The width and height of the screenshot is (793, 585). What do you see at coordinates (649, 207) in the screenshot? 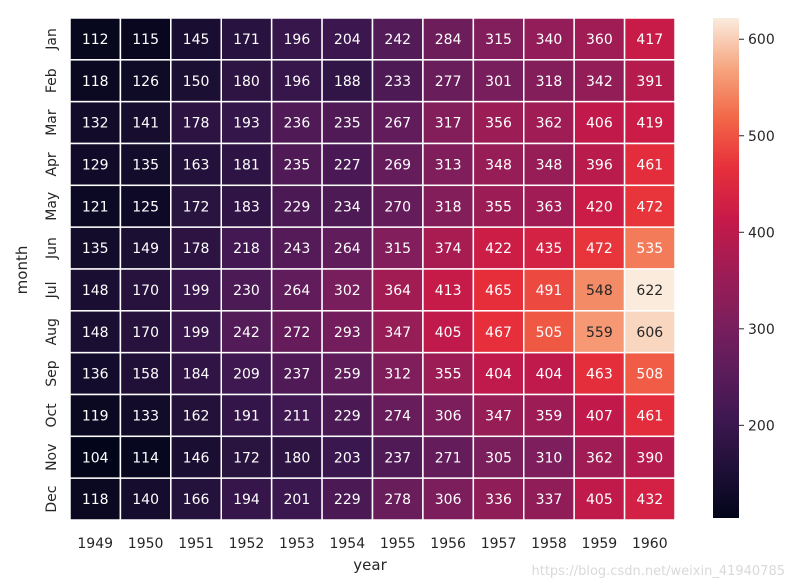
I see `cell-value-label: 472` at bounding box center [649, 207].